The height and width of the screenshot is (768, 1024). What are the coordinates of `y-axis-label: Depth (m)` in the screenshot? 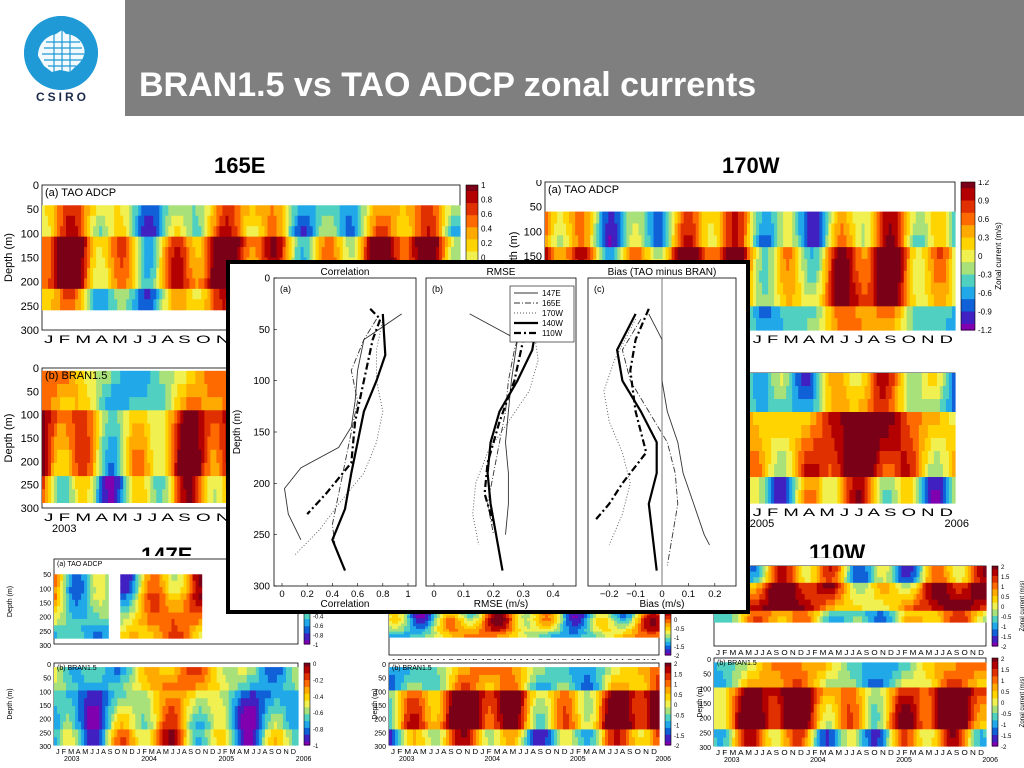 It's located at (237, 432).